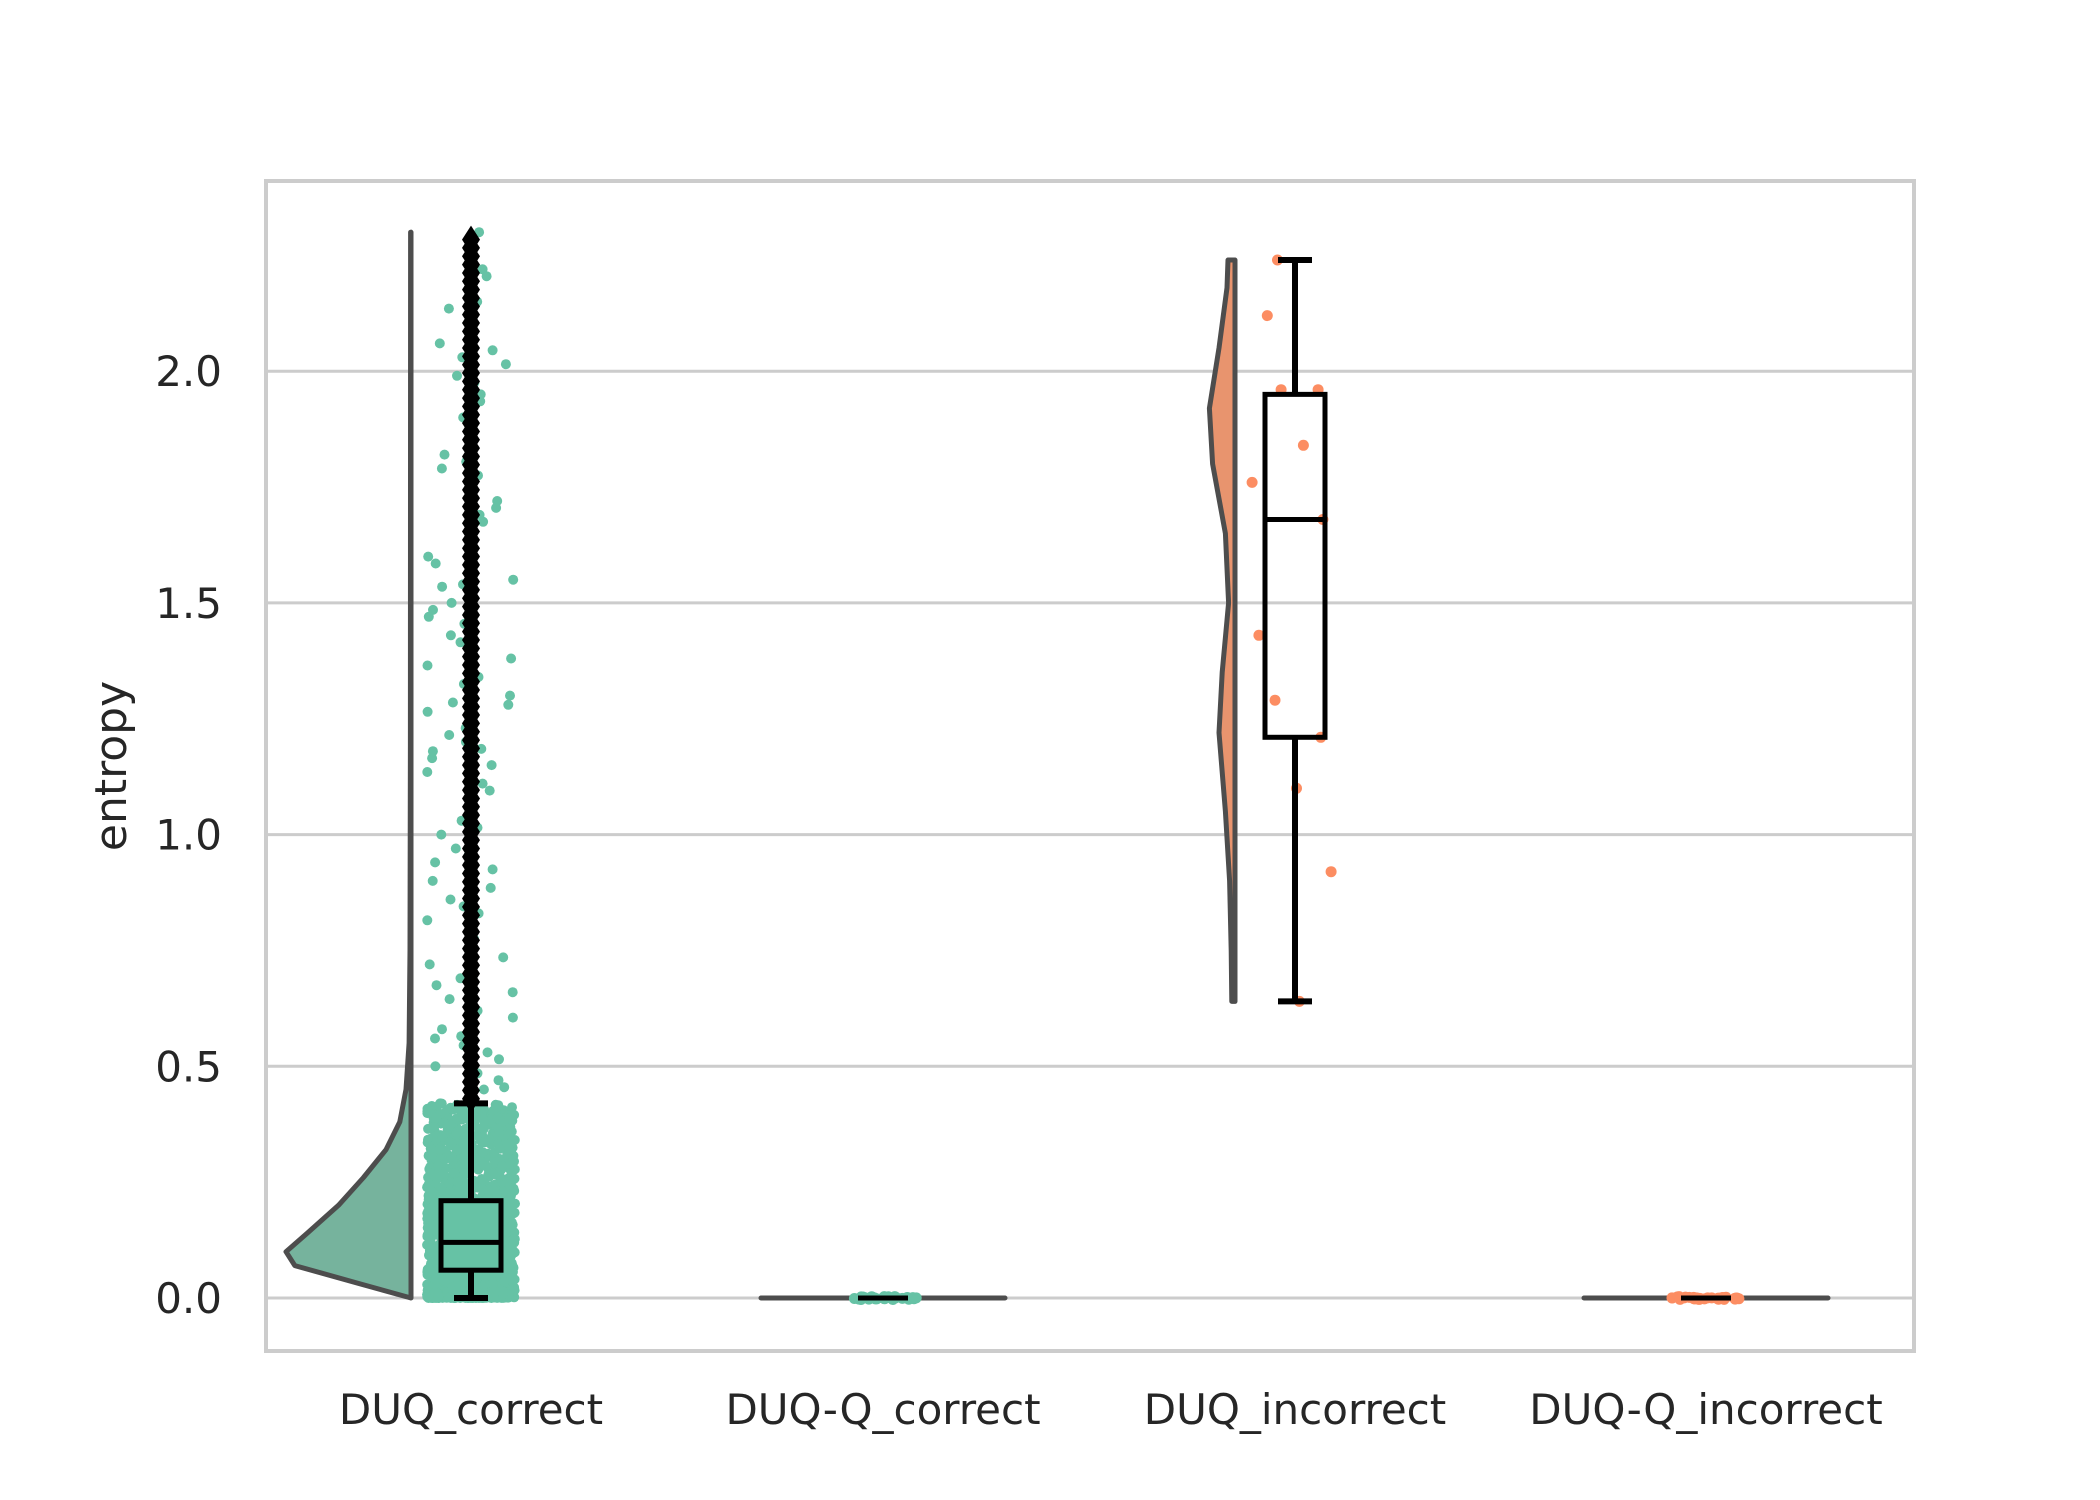 The width and height of the screenshot is (2100, 1500). I want to click on y-tick-label: 1.5, so click(188, 603).